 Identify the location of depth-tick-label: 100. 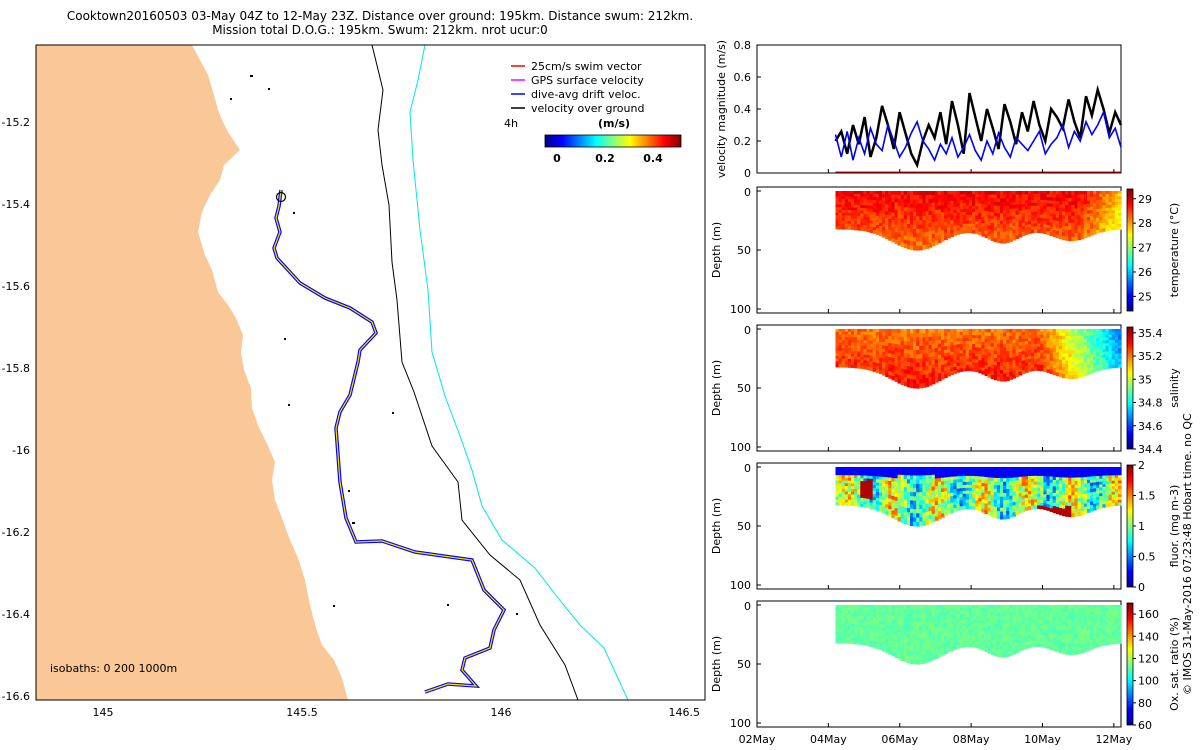
(740, 585).